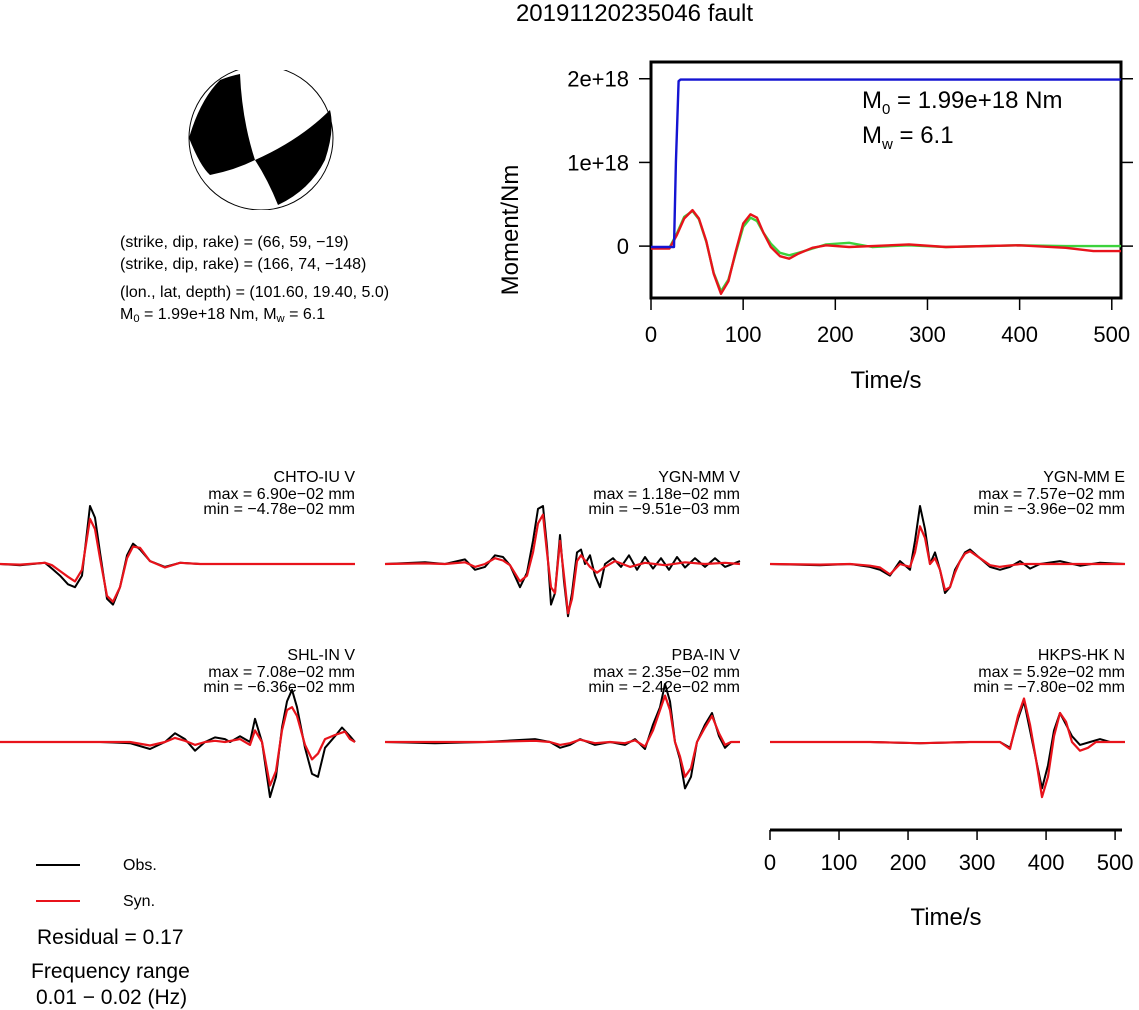  I want to click on moment-xtick-label: 100, so click(743, 334).